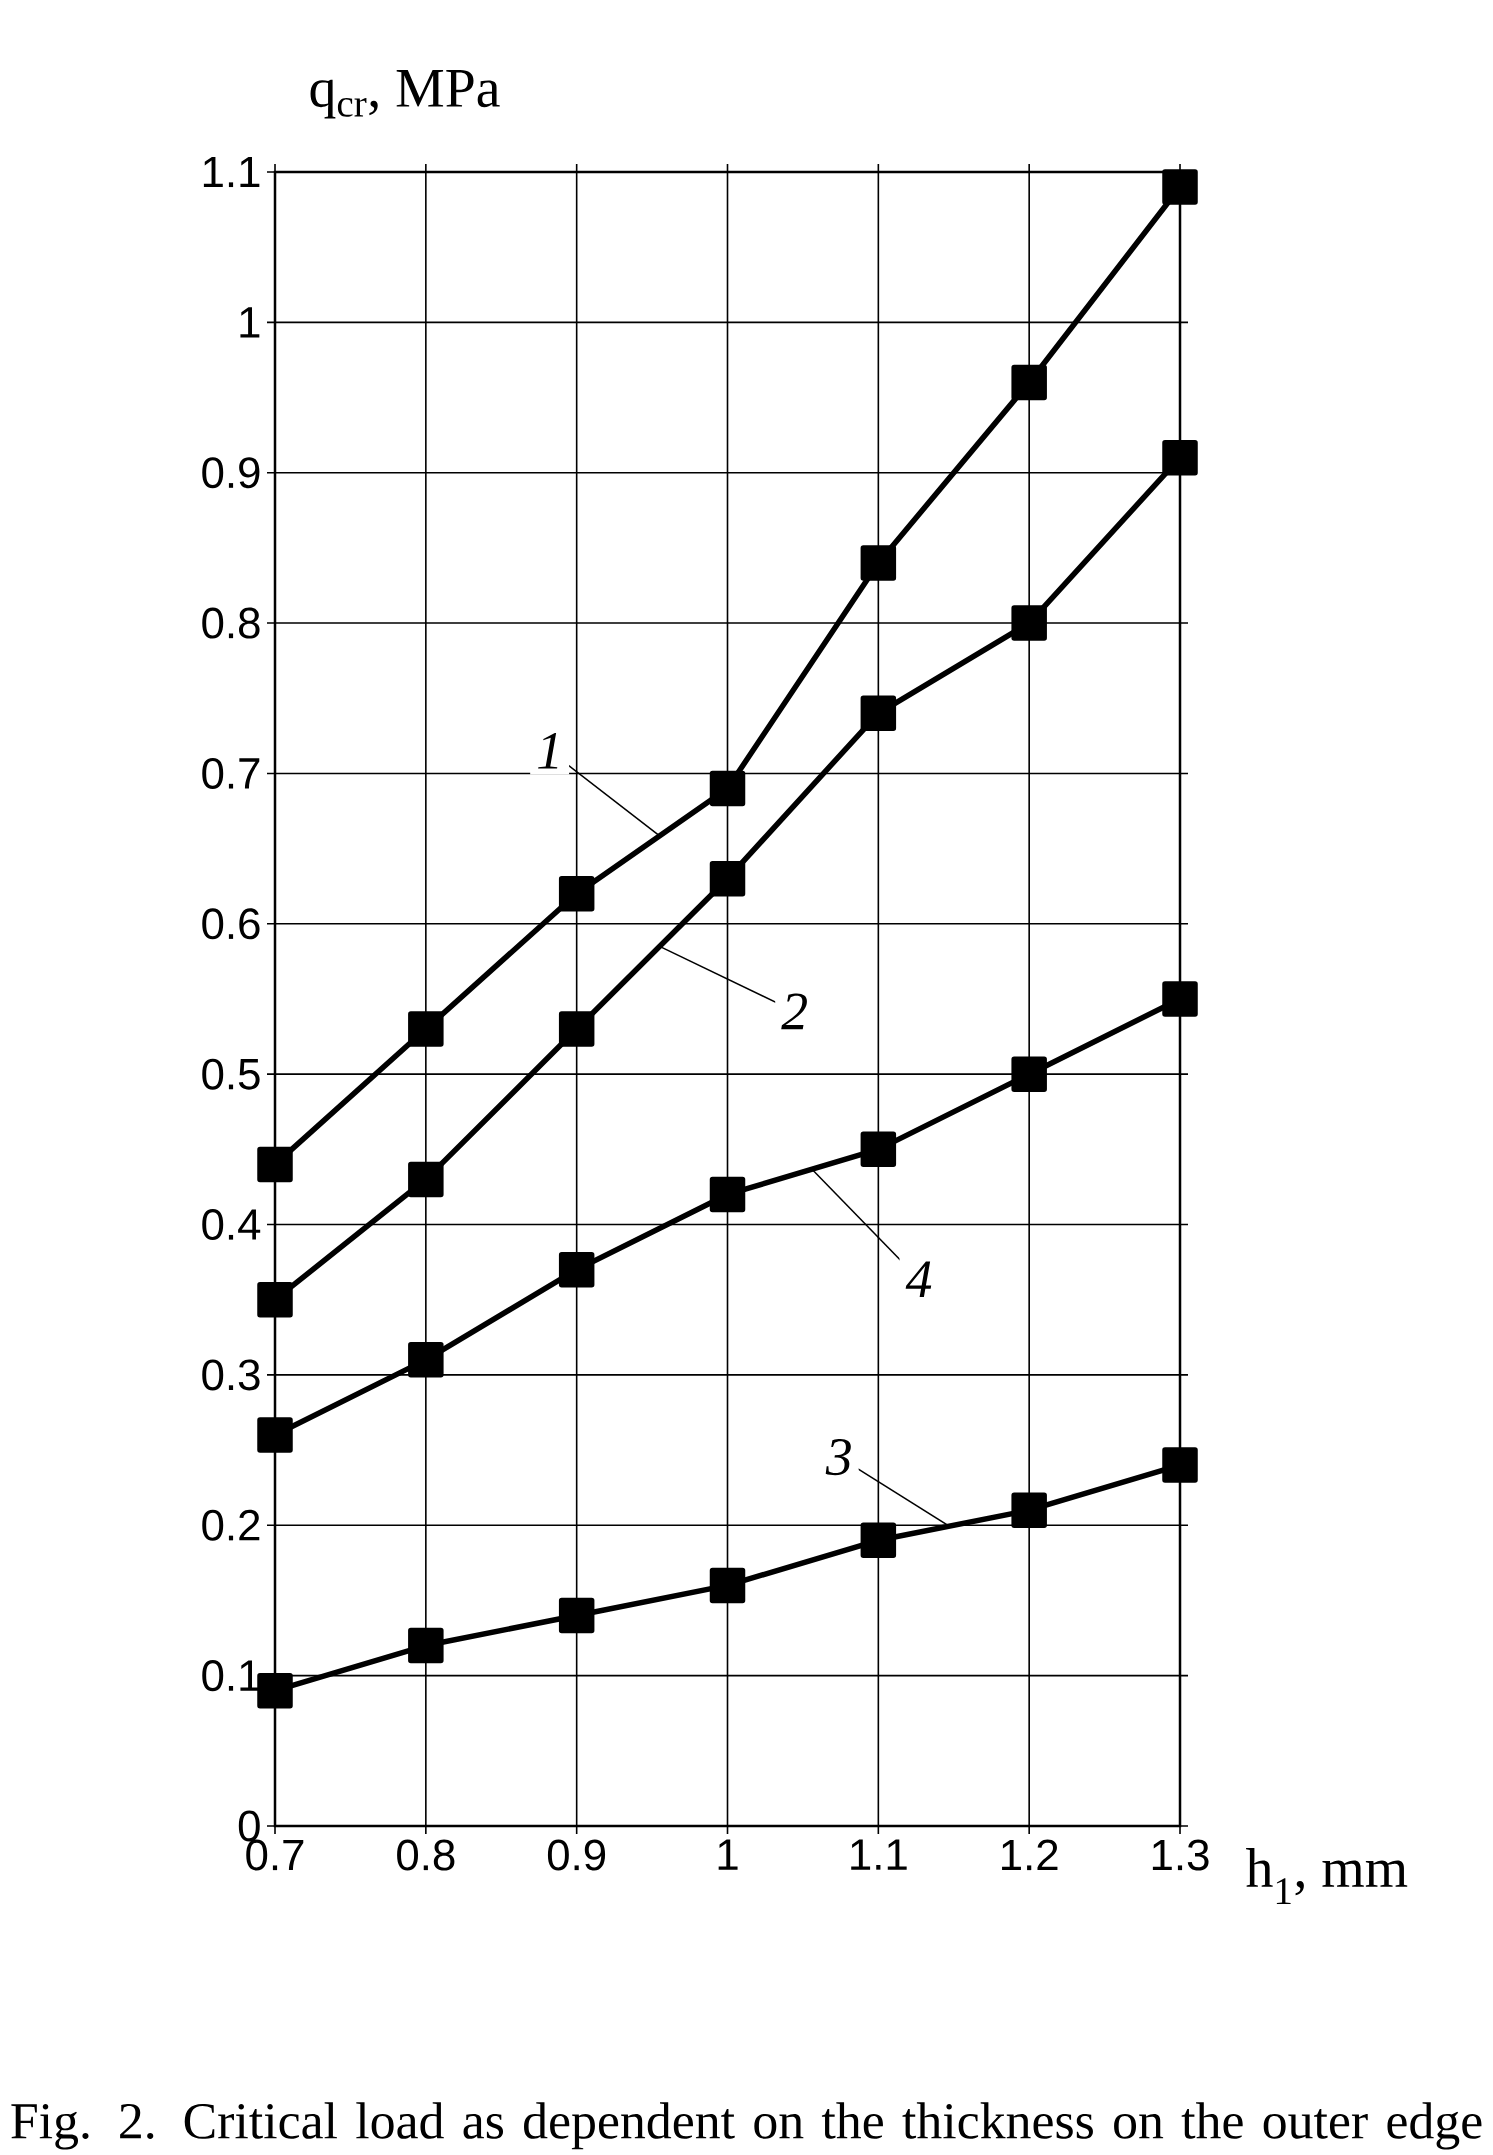  I want to click on x-tick-label: 0.9, so click(576, 1855).